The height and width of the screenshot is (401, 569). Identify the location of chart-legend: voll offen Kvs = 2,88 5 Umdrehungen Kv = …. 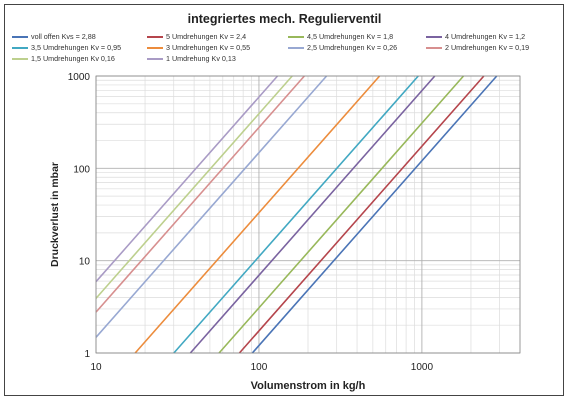
(286, 48).